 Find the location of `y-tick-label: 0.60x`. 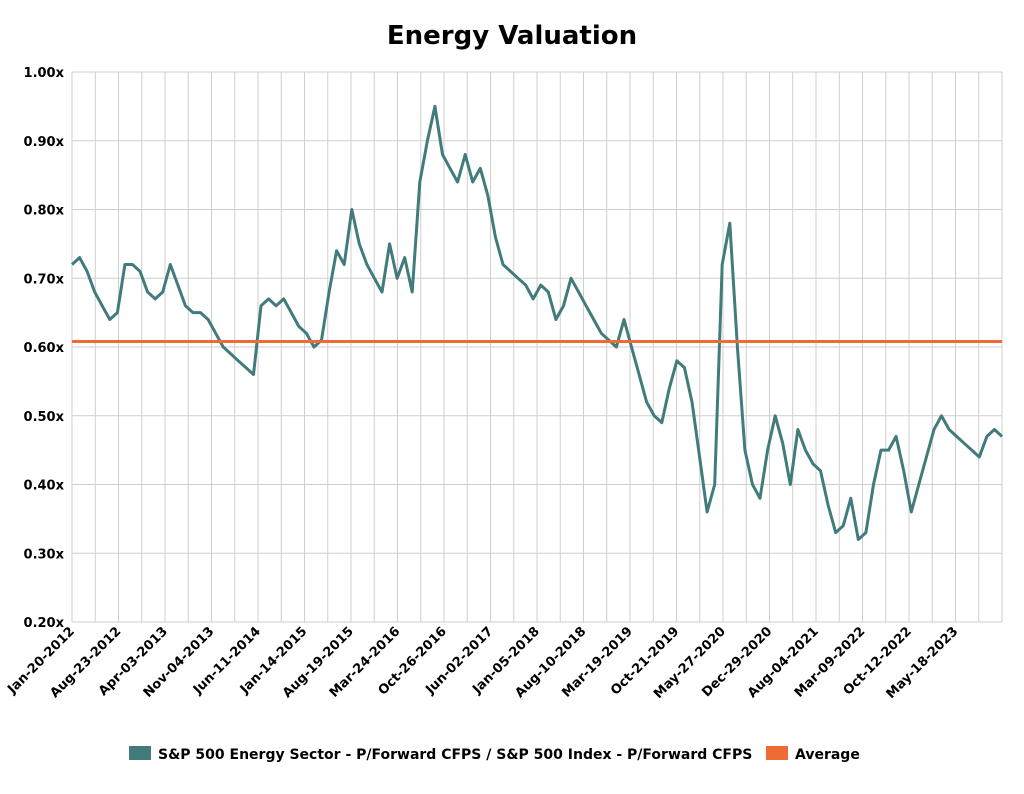

y-tick-label: 0.60x is located at coordinates (44, 348).